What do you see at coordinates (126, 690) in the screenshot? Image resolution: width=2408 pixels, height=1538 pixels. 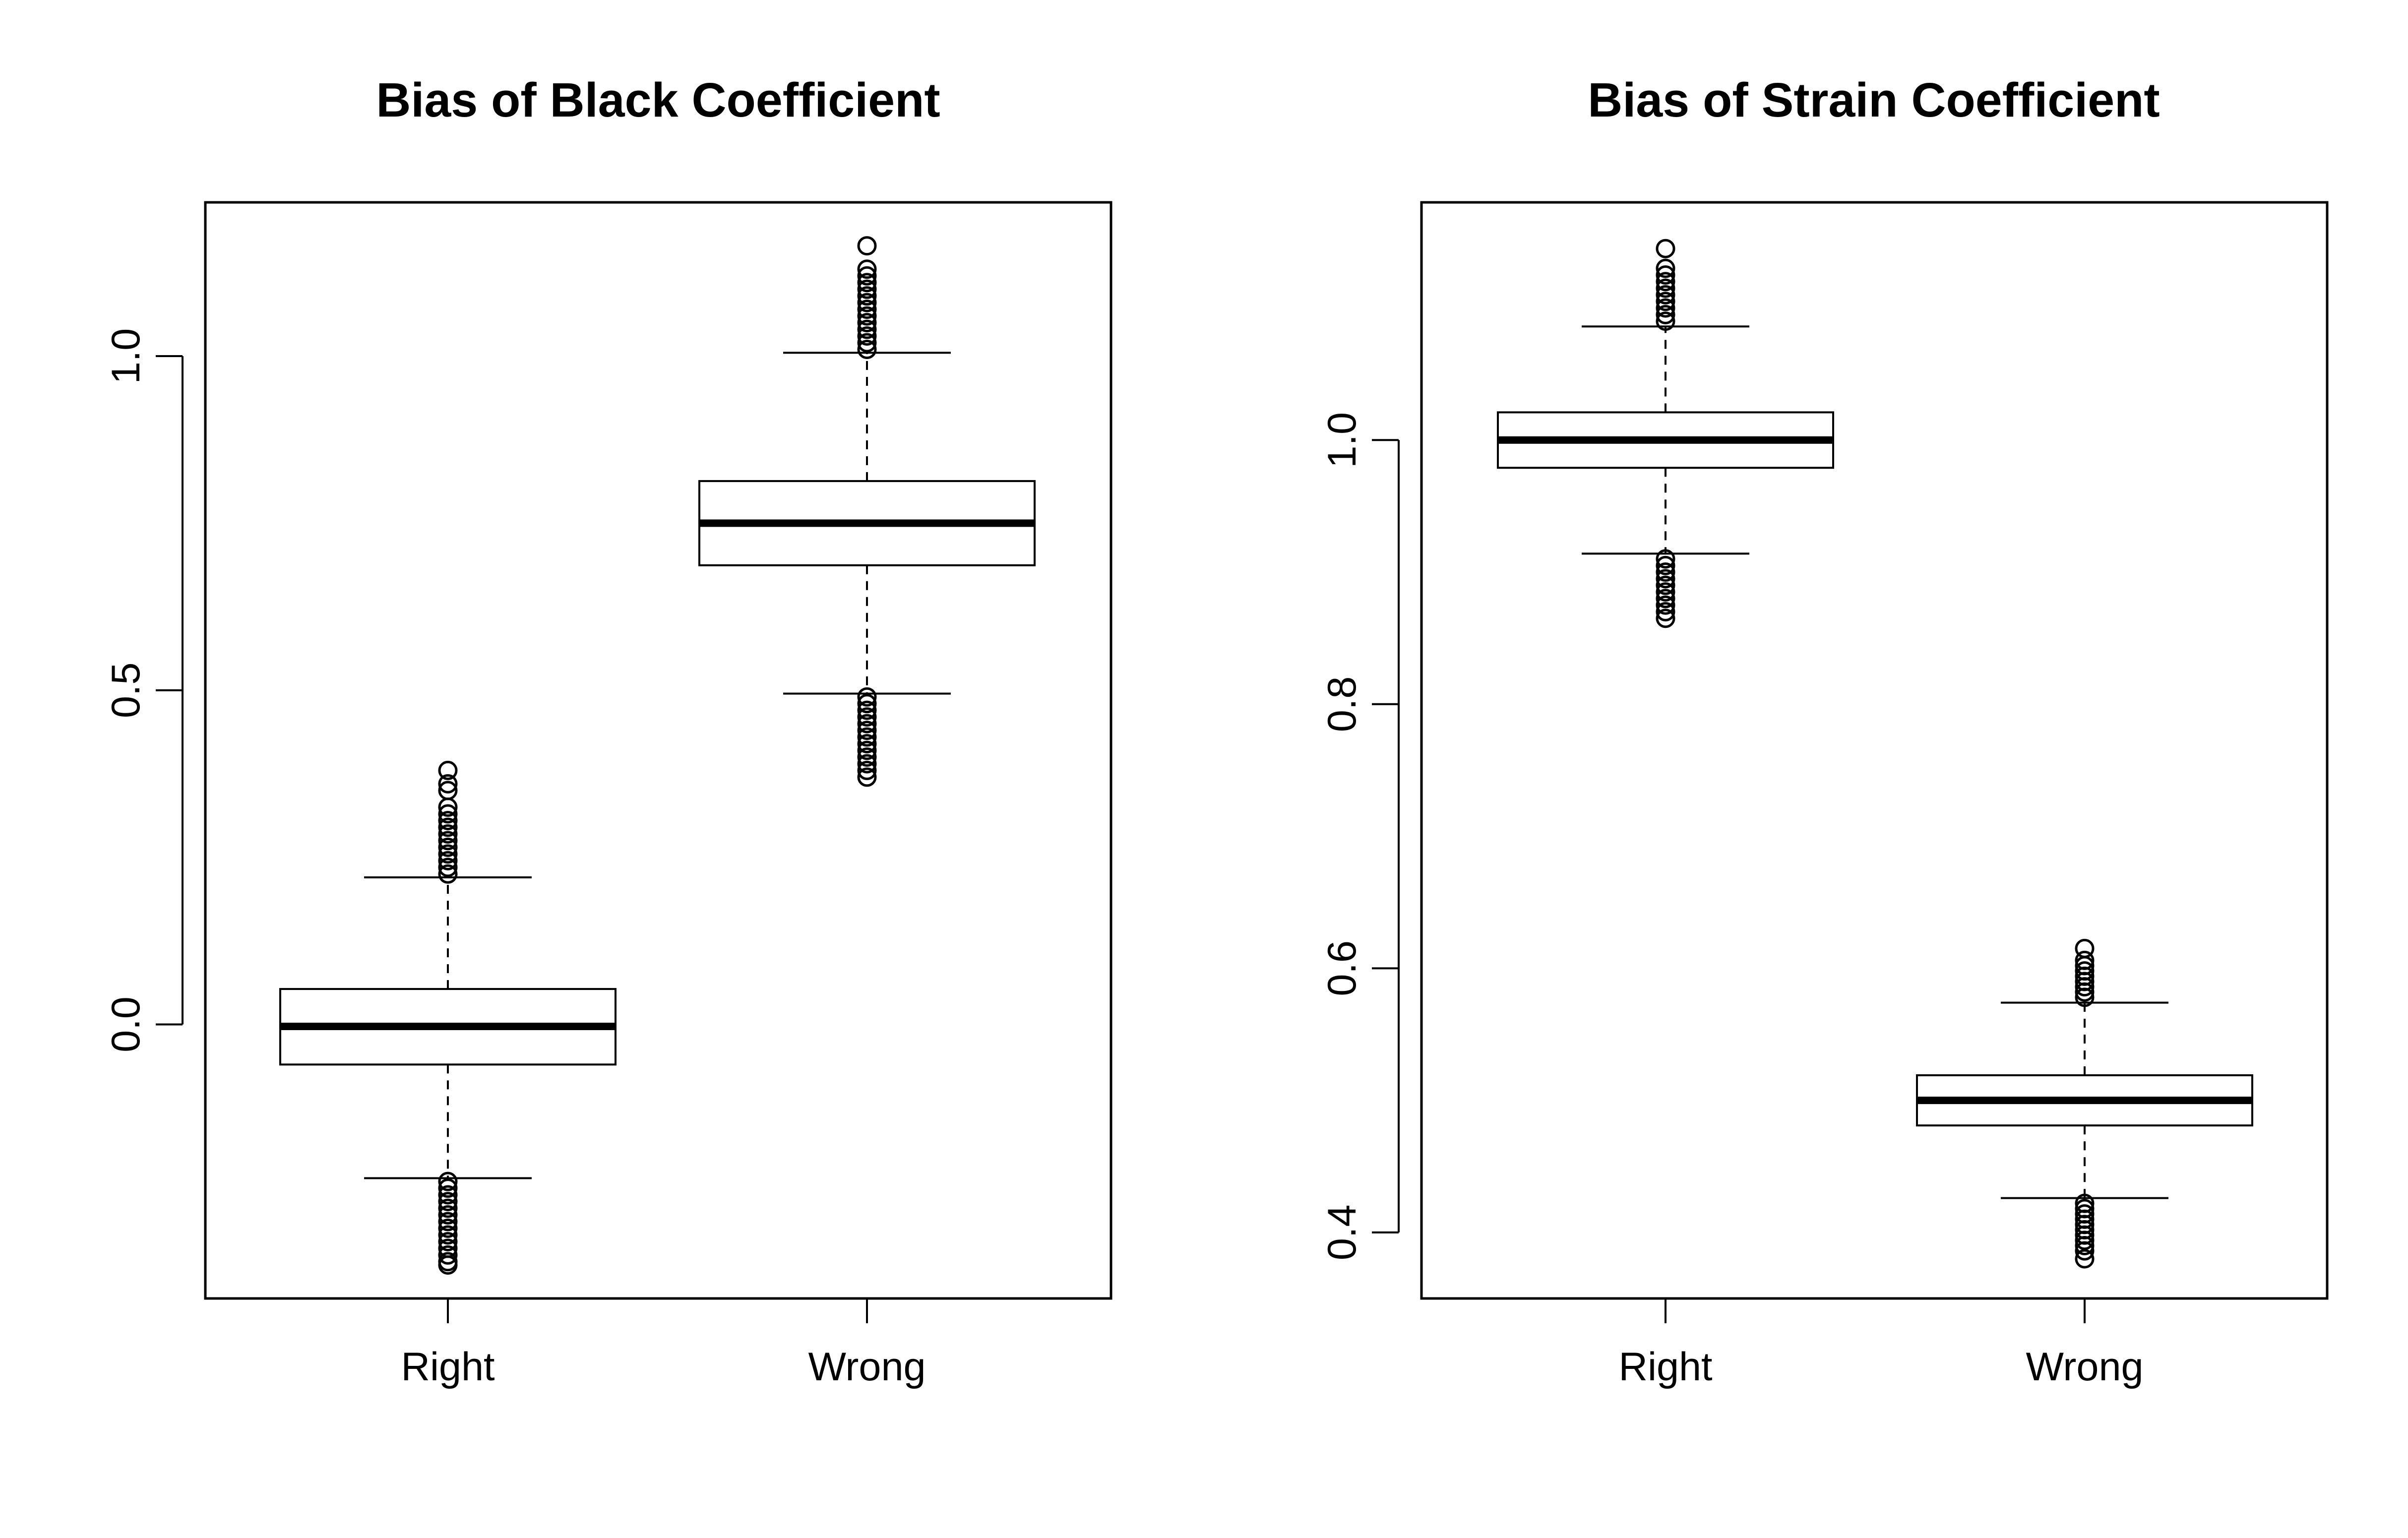 I see `y-tick-label: 0.5` at bounding box center [126, 690].